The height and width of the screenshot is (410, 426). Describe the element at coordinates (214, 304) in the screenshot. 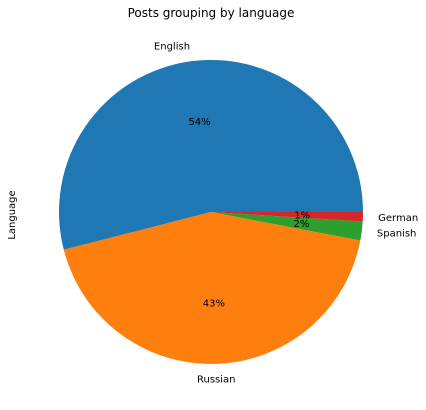

I see `slice-pct-russian: 43%` at that location.